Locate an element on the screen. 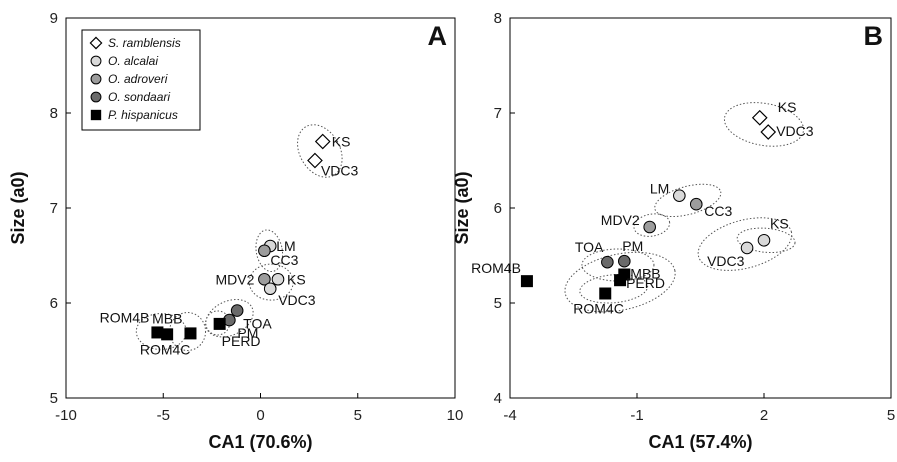  legend-label: O. adroveri is located at coordinates (138, 79).